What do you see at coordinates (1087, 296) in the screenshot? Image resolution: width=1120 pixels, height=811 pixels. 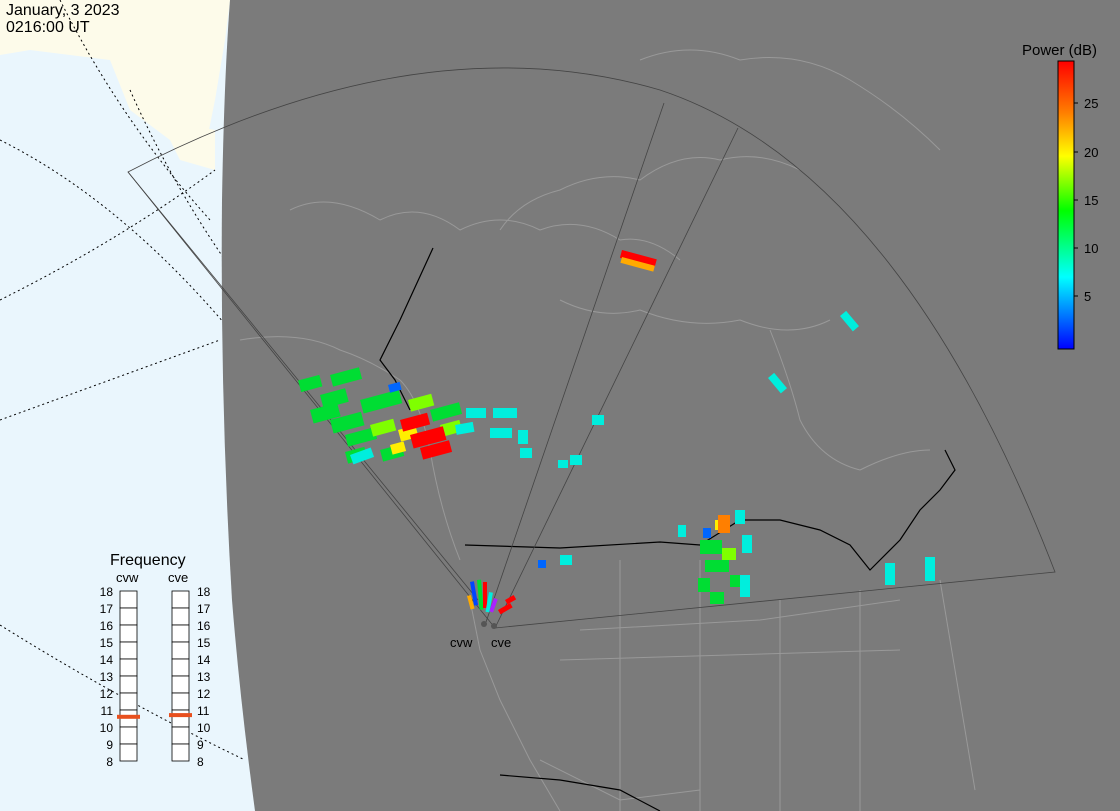 I see `colorbar-tick-label: 5` at bounding box center [1087, 296].